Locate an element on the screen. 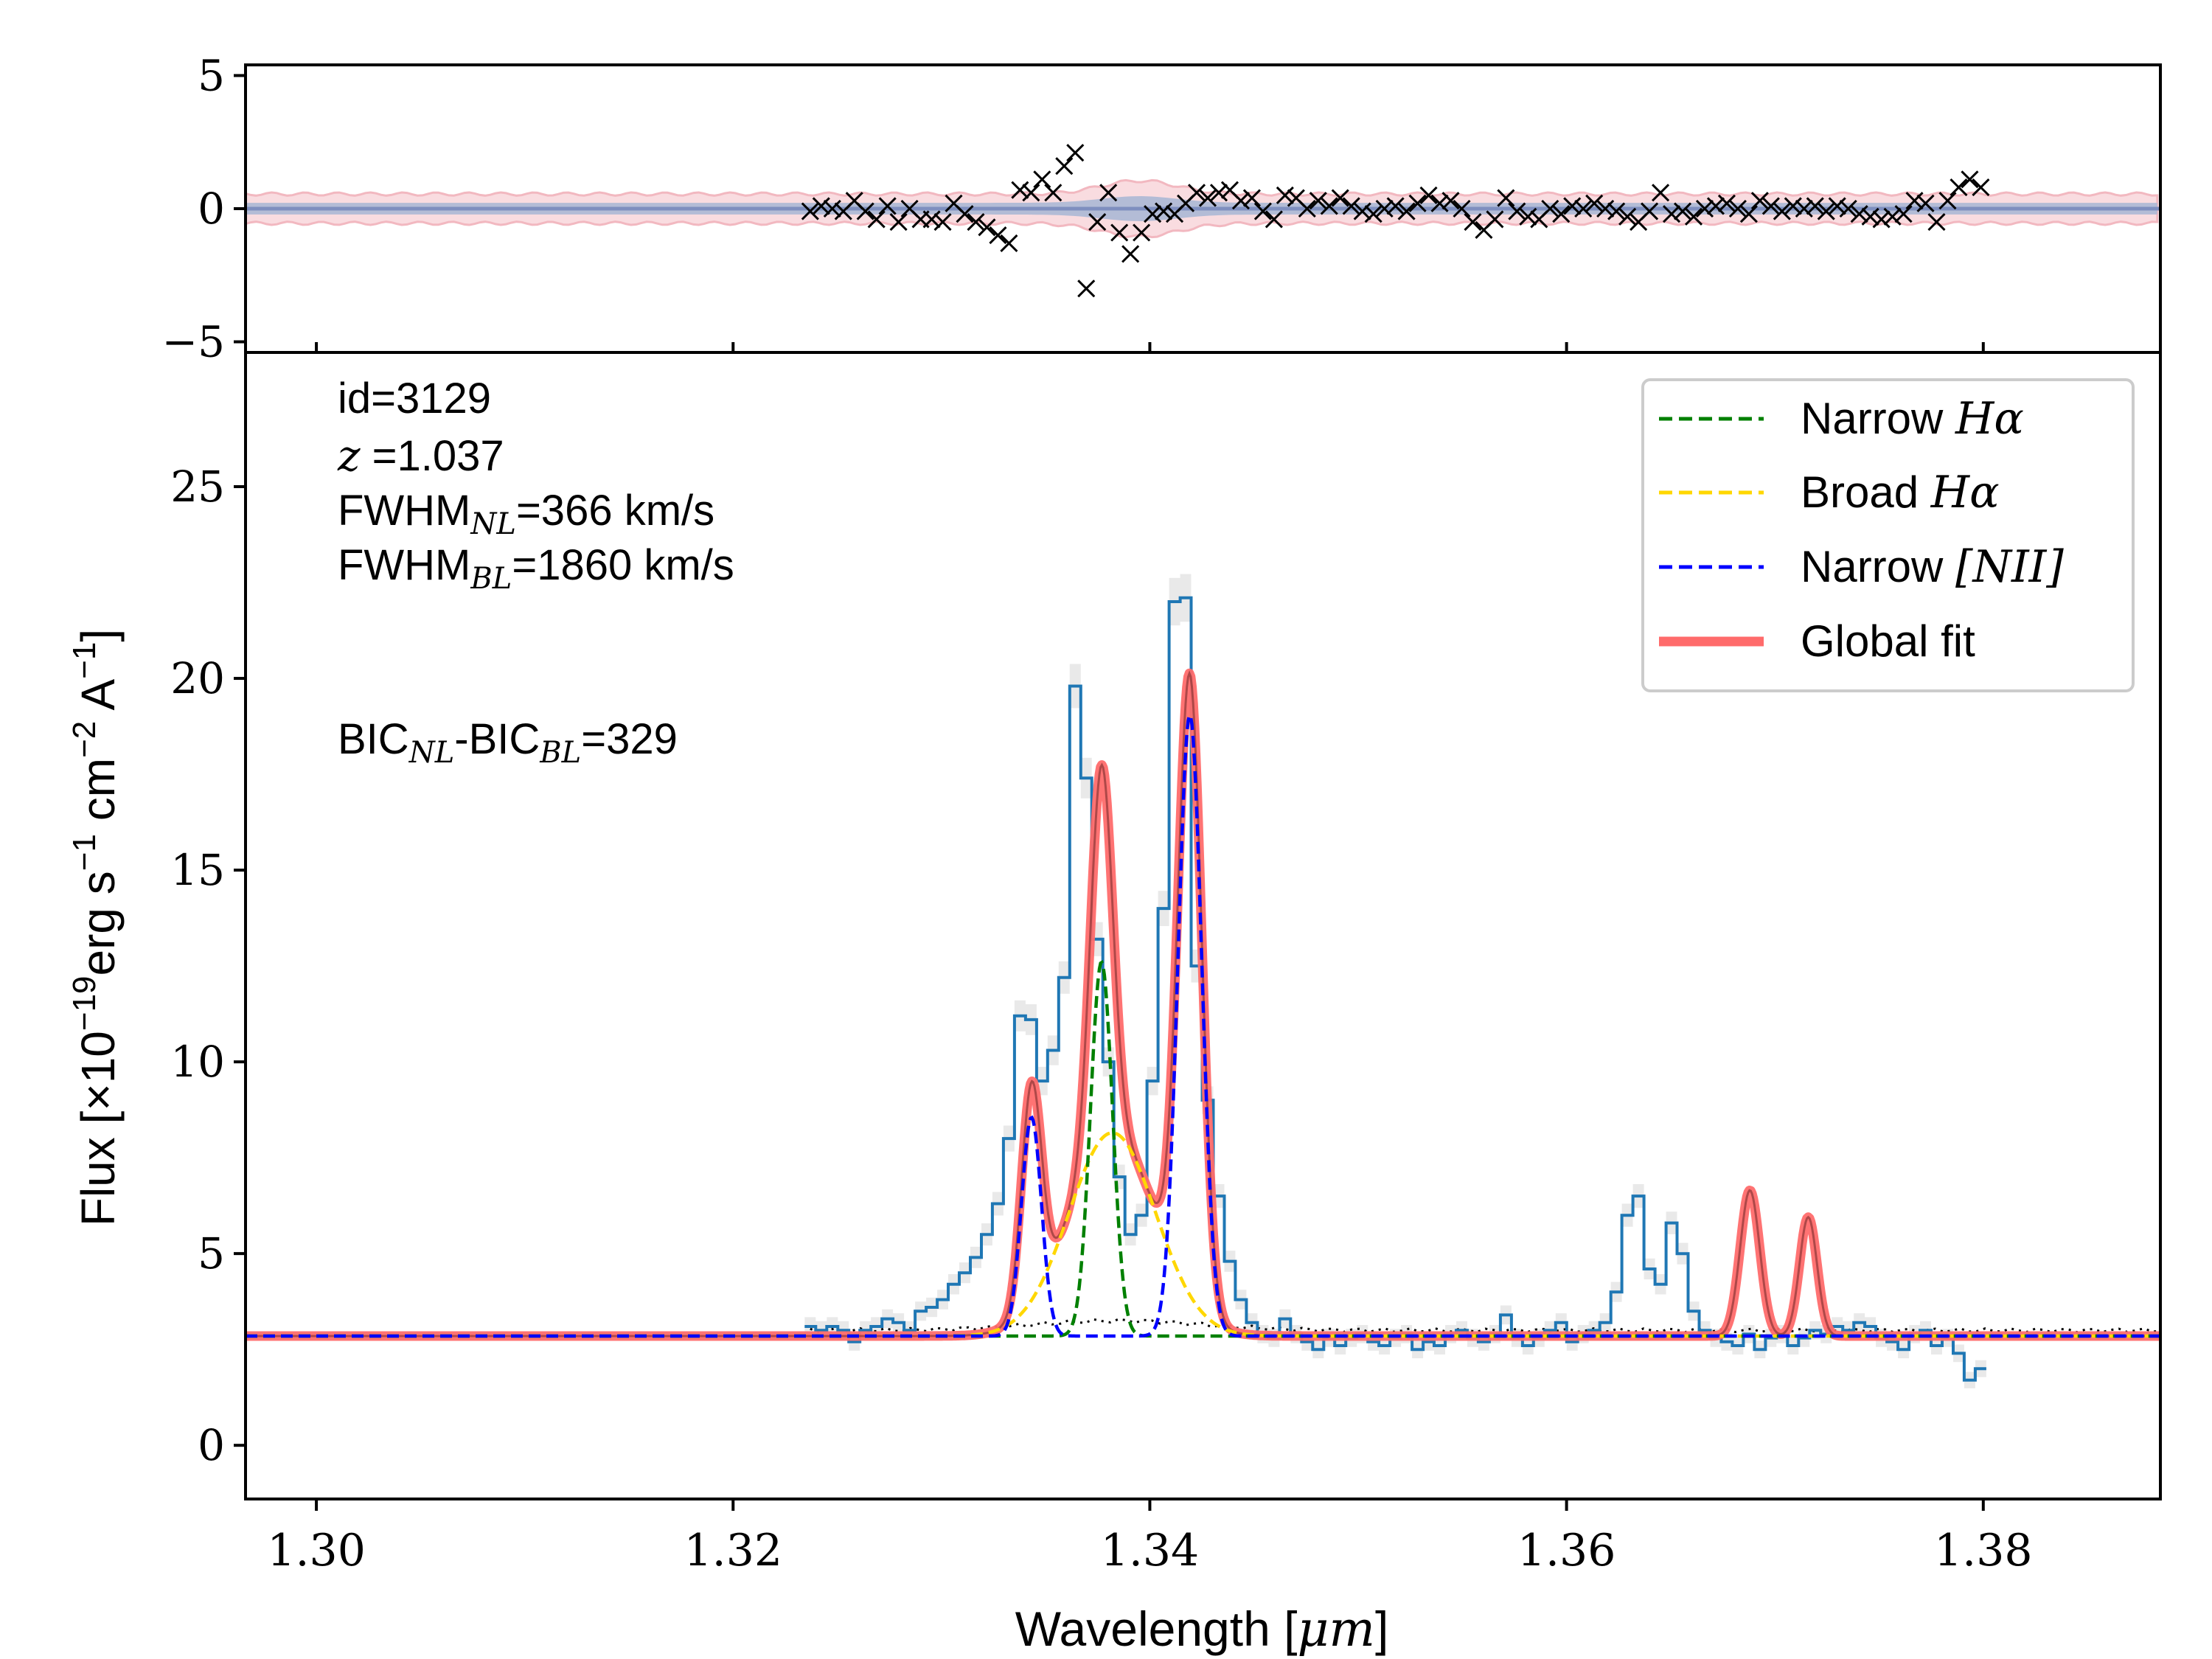 Image resolution: width=2212 pixels, height=1659 pixels. spectrum-xtick-label: 1.38 is located at coordinates (1983, 1550).